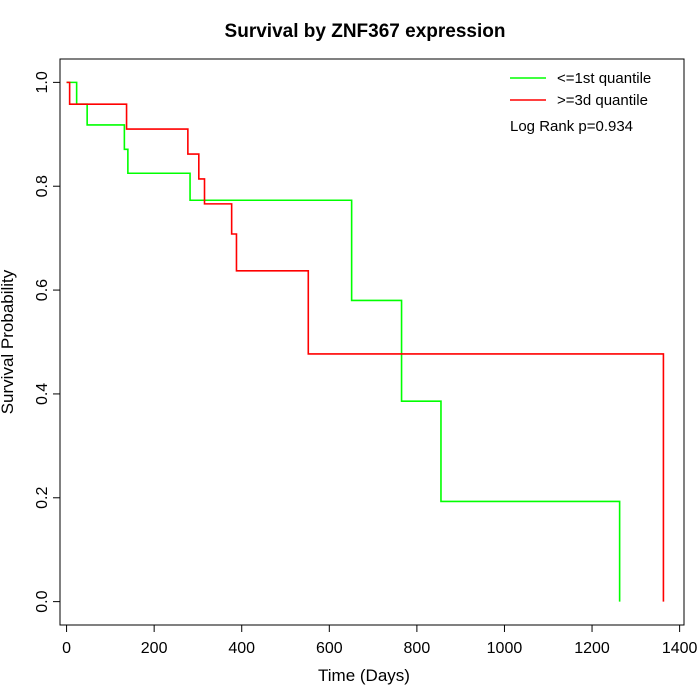  What do you see at coordinates (602, 100) in the screenshot?
I see `legend-label-high: >=3d quantile` at bounding box center [602, 100].